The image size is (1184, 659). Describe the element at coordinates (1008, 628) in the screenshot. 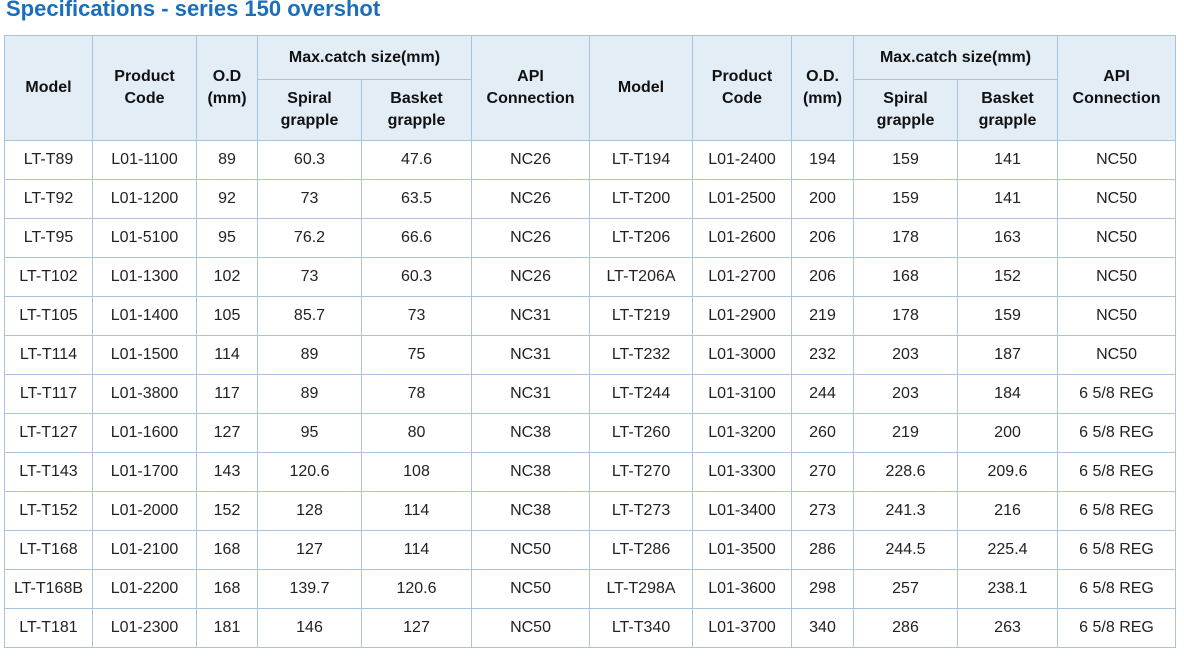

I see `cell-basket-grapple: 263` at that location.